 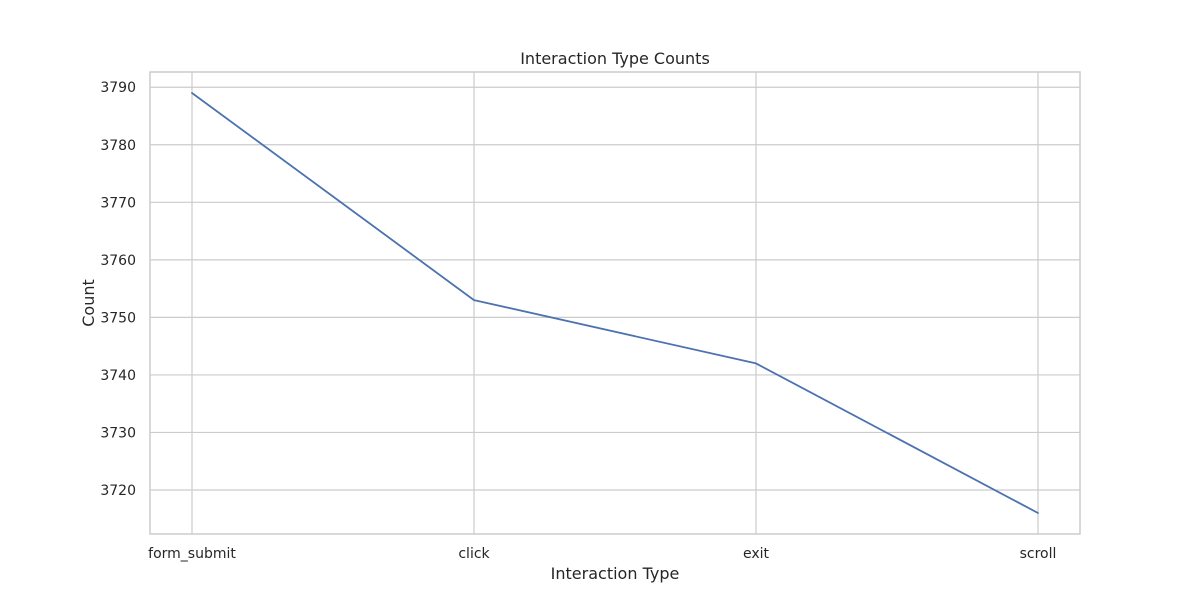 What do you see at coordinates (756, 554) in the screenshot?
I see `x-tick-label: exit` at bounding box center [756, 554].